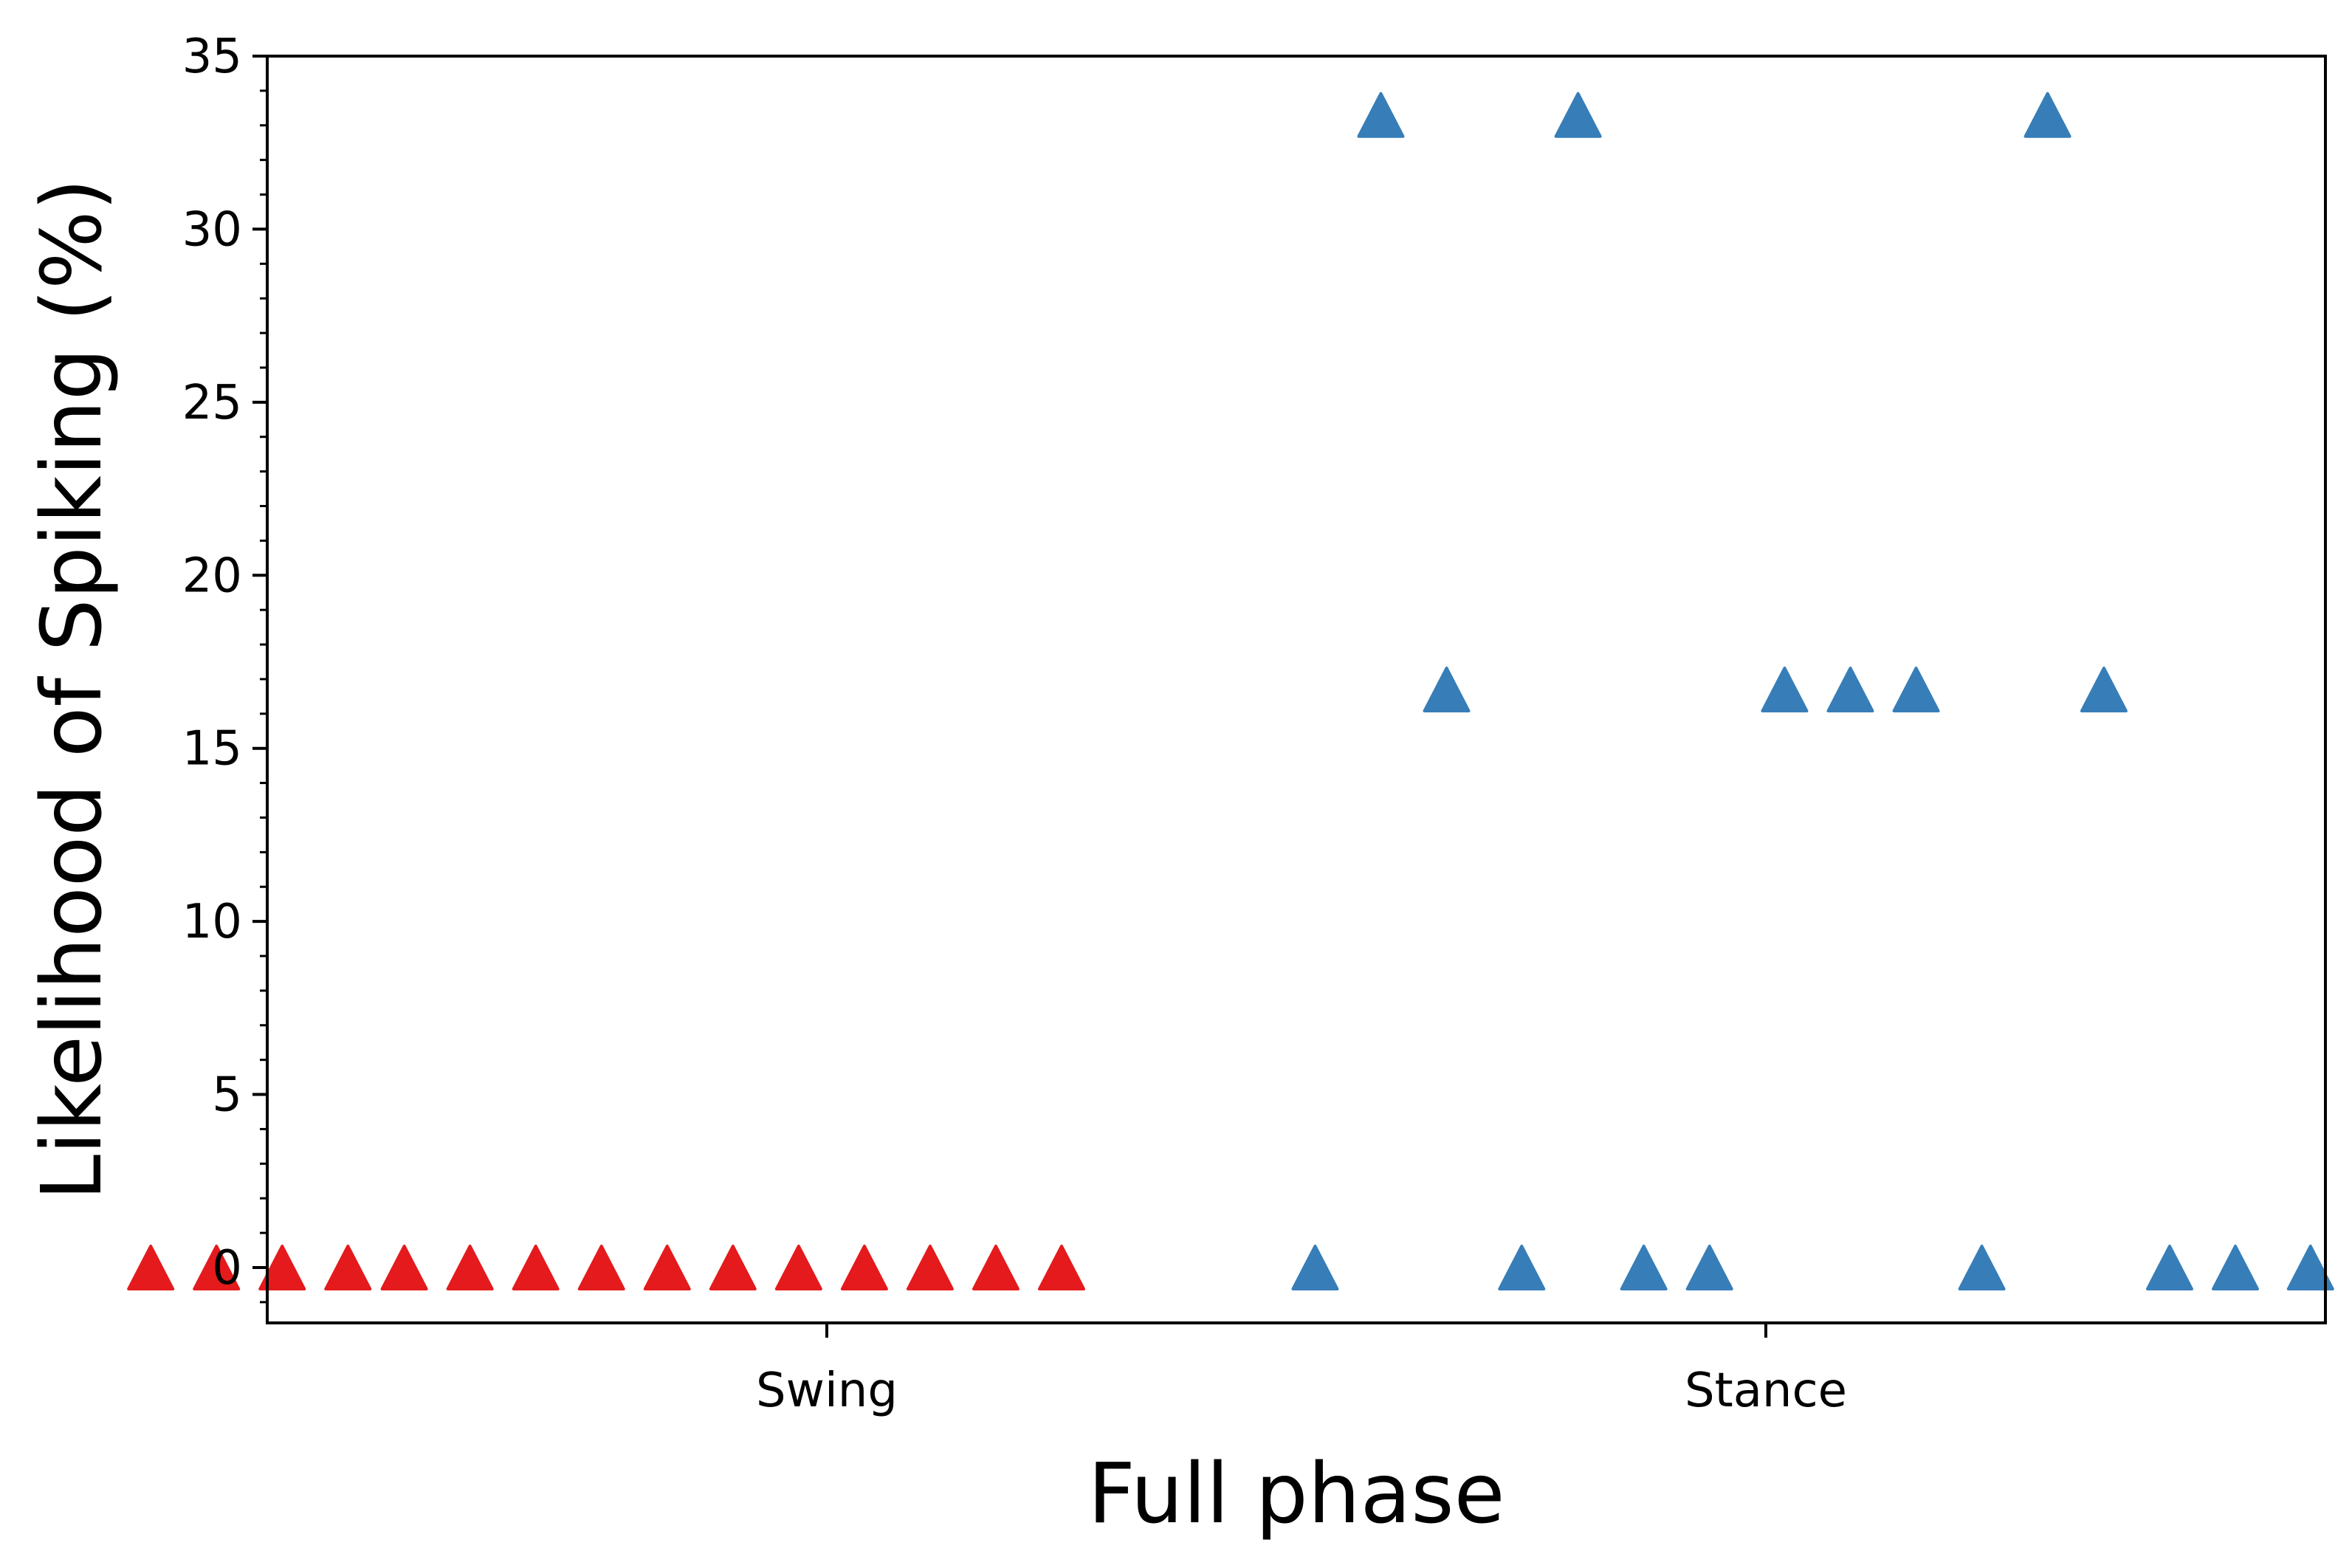 This screenshot has height=1568, width=2352. What do you see at coordinates (225, 667) in the screenshot?
I see `y-axis: 0 5 10 15 20 25 30 35` at bounding box center [225, 667].